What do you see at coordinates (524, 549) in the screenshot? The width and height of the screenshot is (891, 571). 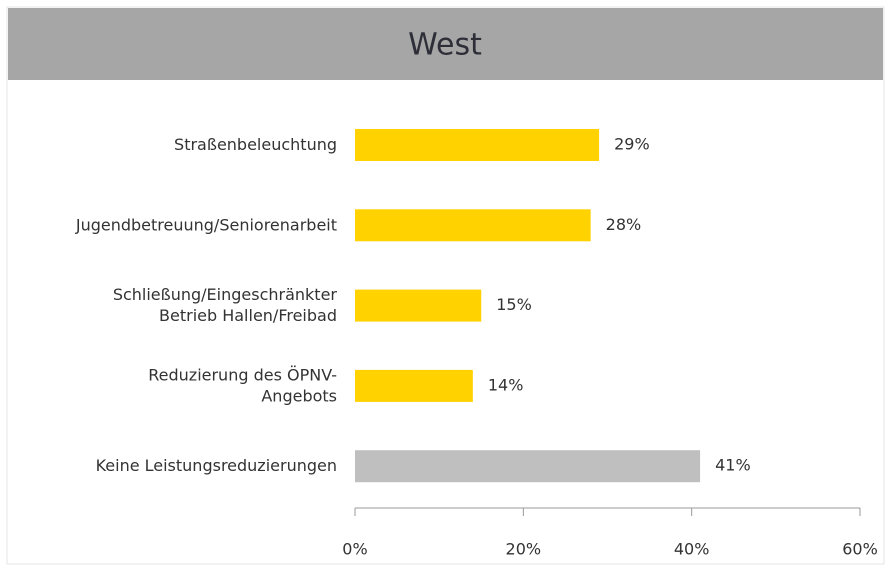 I see `x-tick-label: 20%` at bounding box center [524, 549].